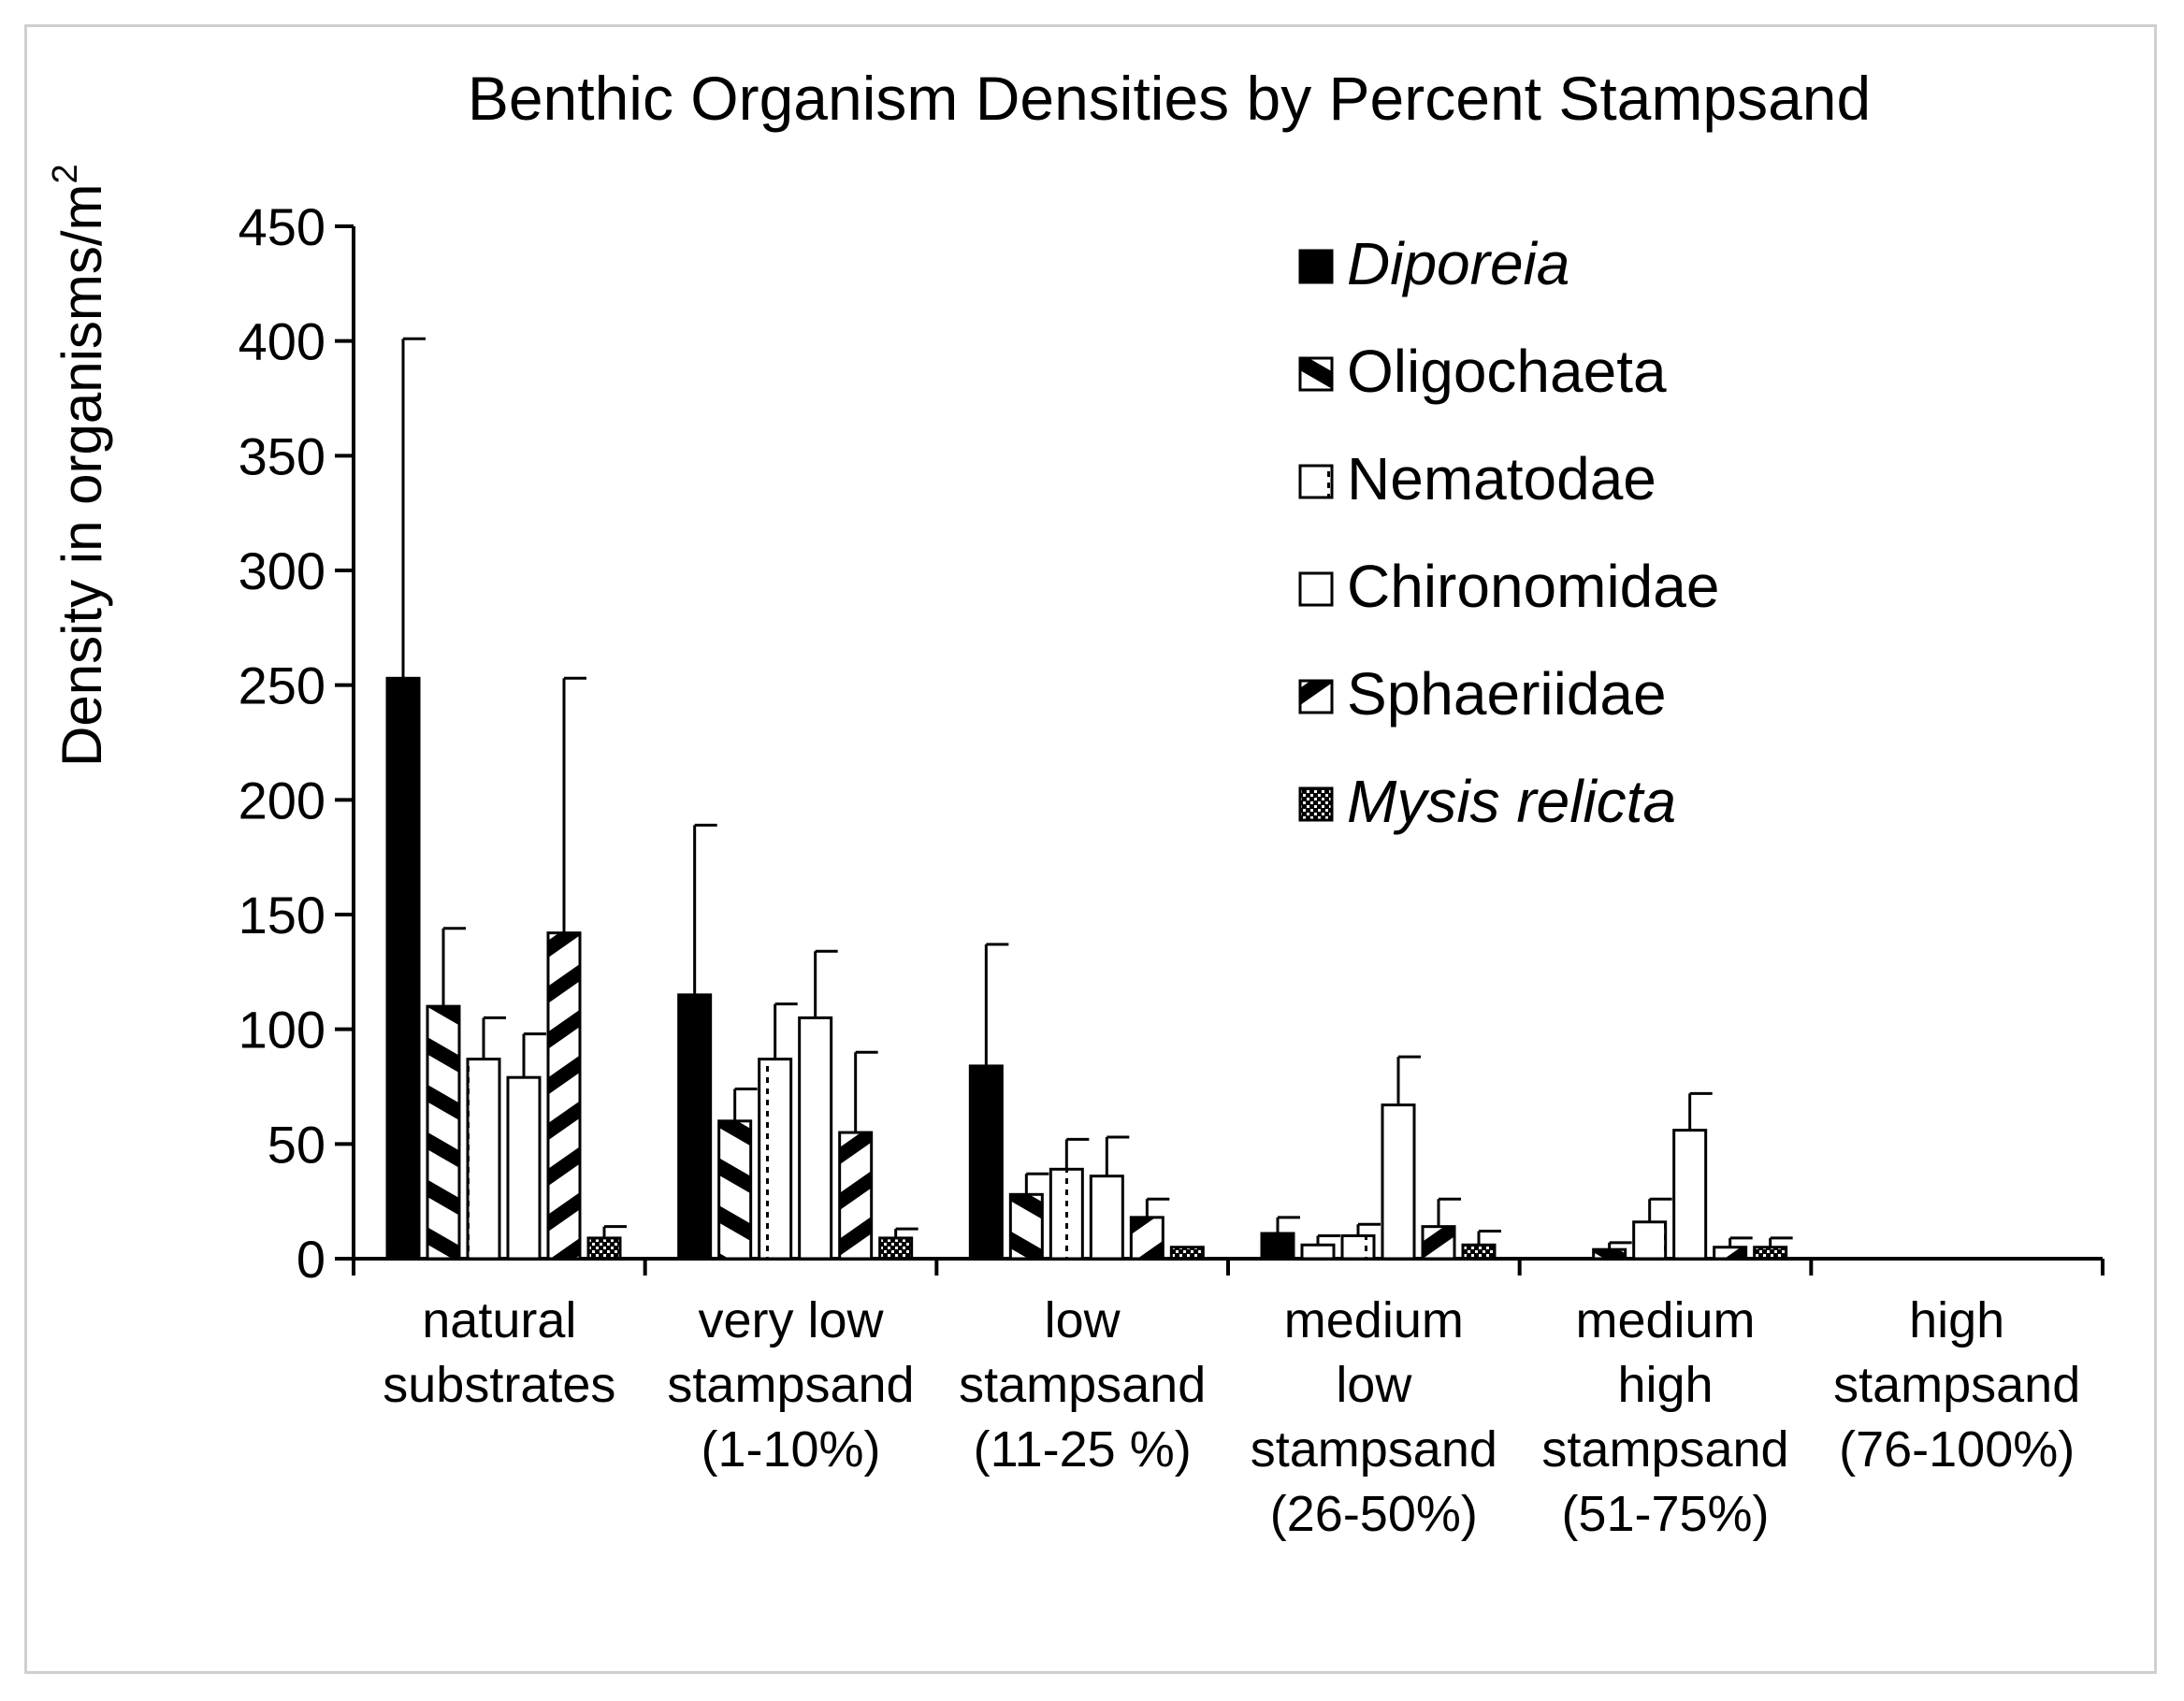 This screenshot has width=2184, height=1701. I want to click on x-category-label: low stampsand (11-25 %), so click(1082, 1385).